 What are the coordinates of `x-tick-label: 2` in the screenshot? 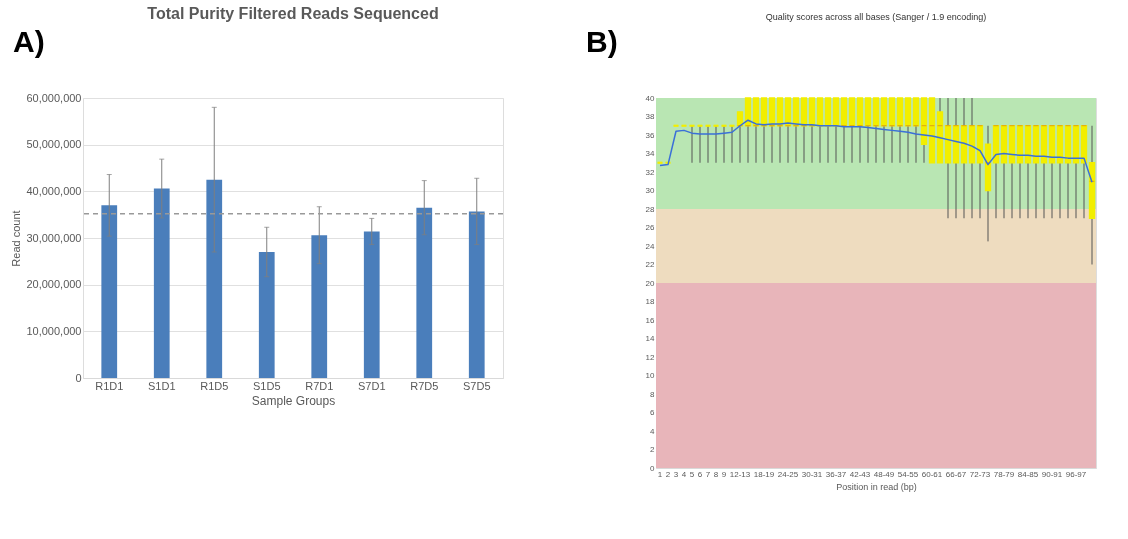 It's located at (668, 474).